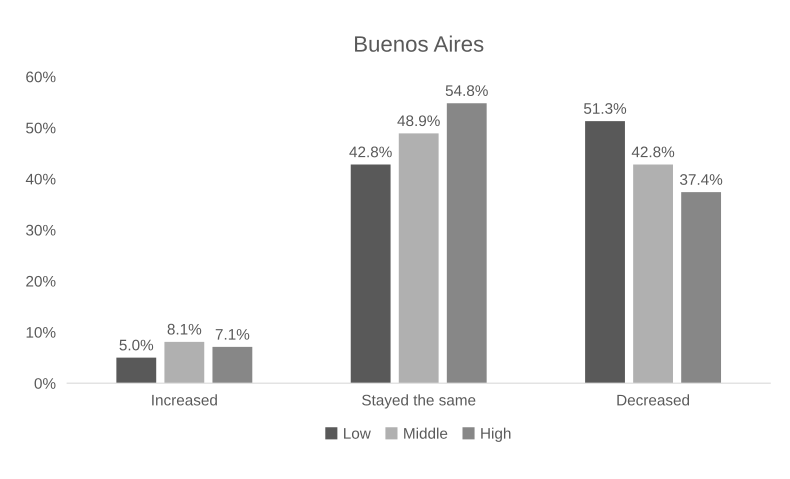 The image size is (790, 479). I want to click on y-tick-label: 60%, so click(41, 77).